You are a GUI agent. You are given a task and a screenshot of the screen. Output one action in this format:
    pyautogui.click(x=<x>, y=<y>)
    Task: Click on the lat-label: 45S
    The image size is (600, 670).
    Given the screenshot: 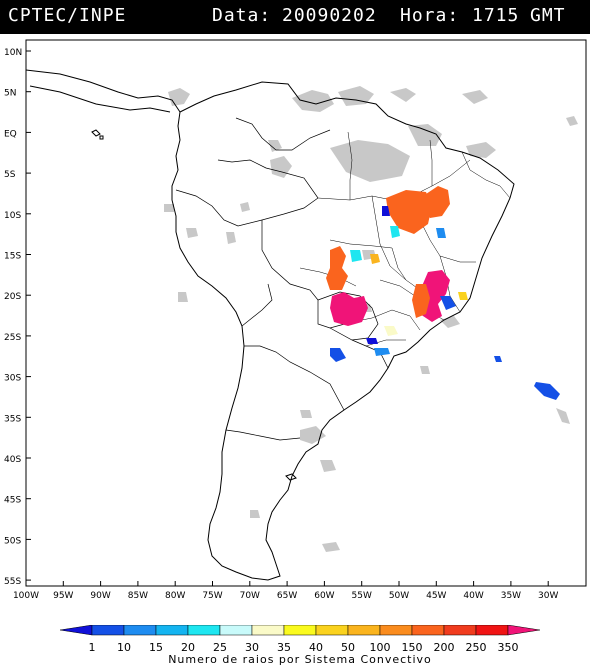 What is the action you would take?
    pyautogui.click(x=12, y=501)
    